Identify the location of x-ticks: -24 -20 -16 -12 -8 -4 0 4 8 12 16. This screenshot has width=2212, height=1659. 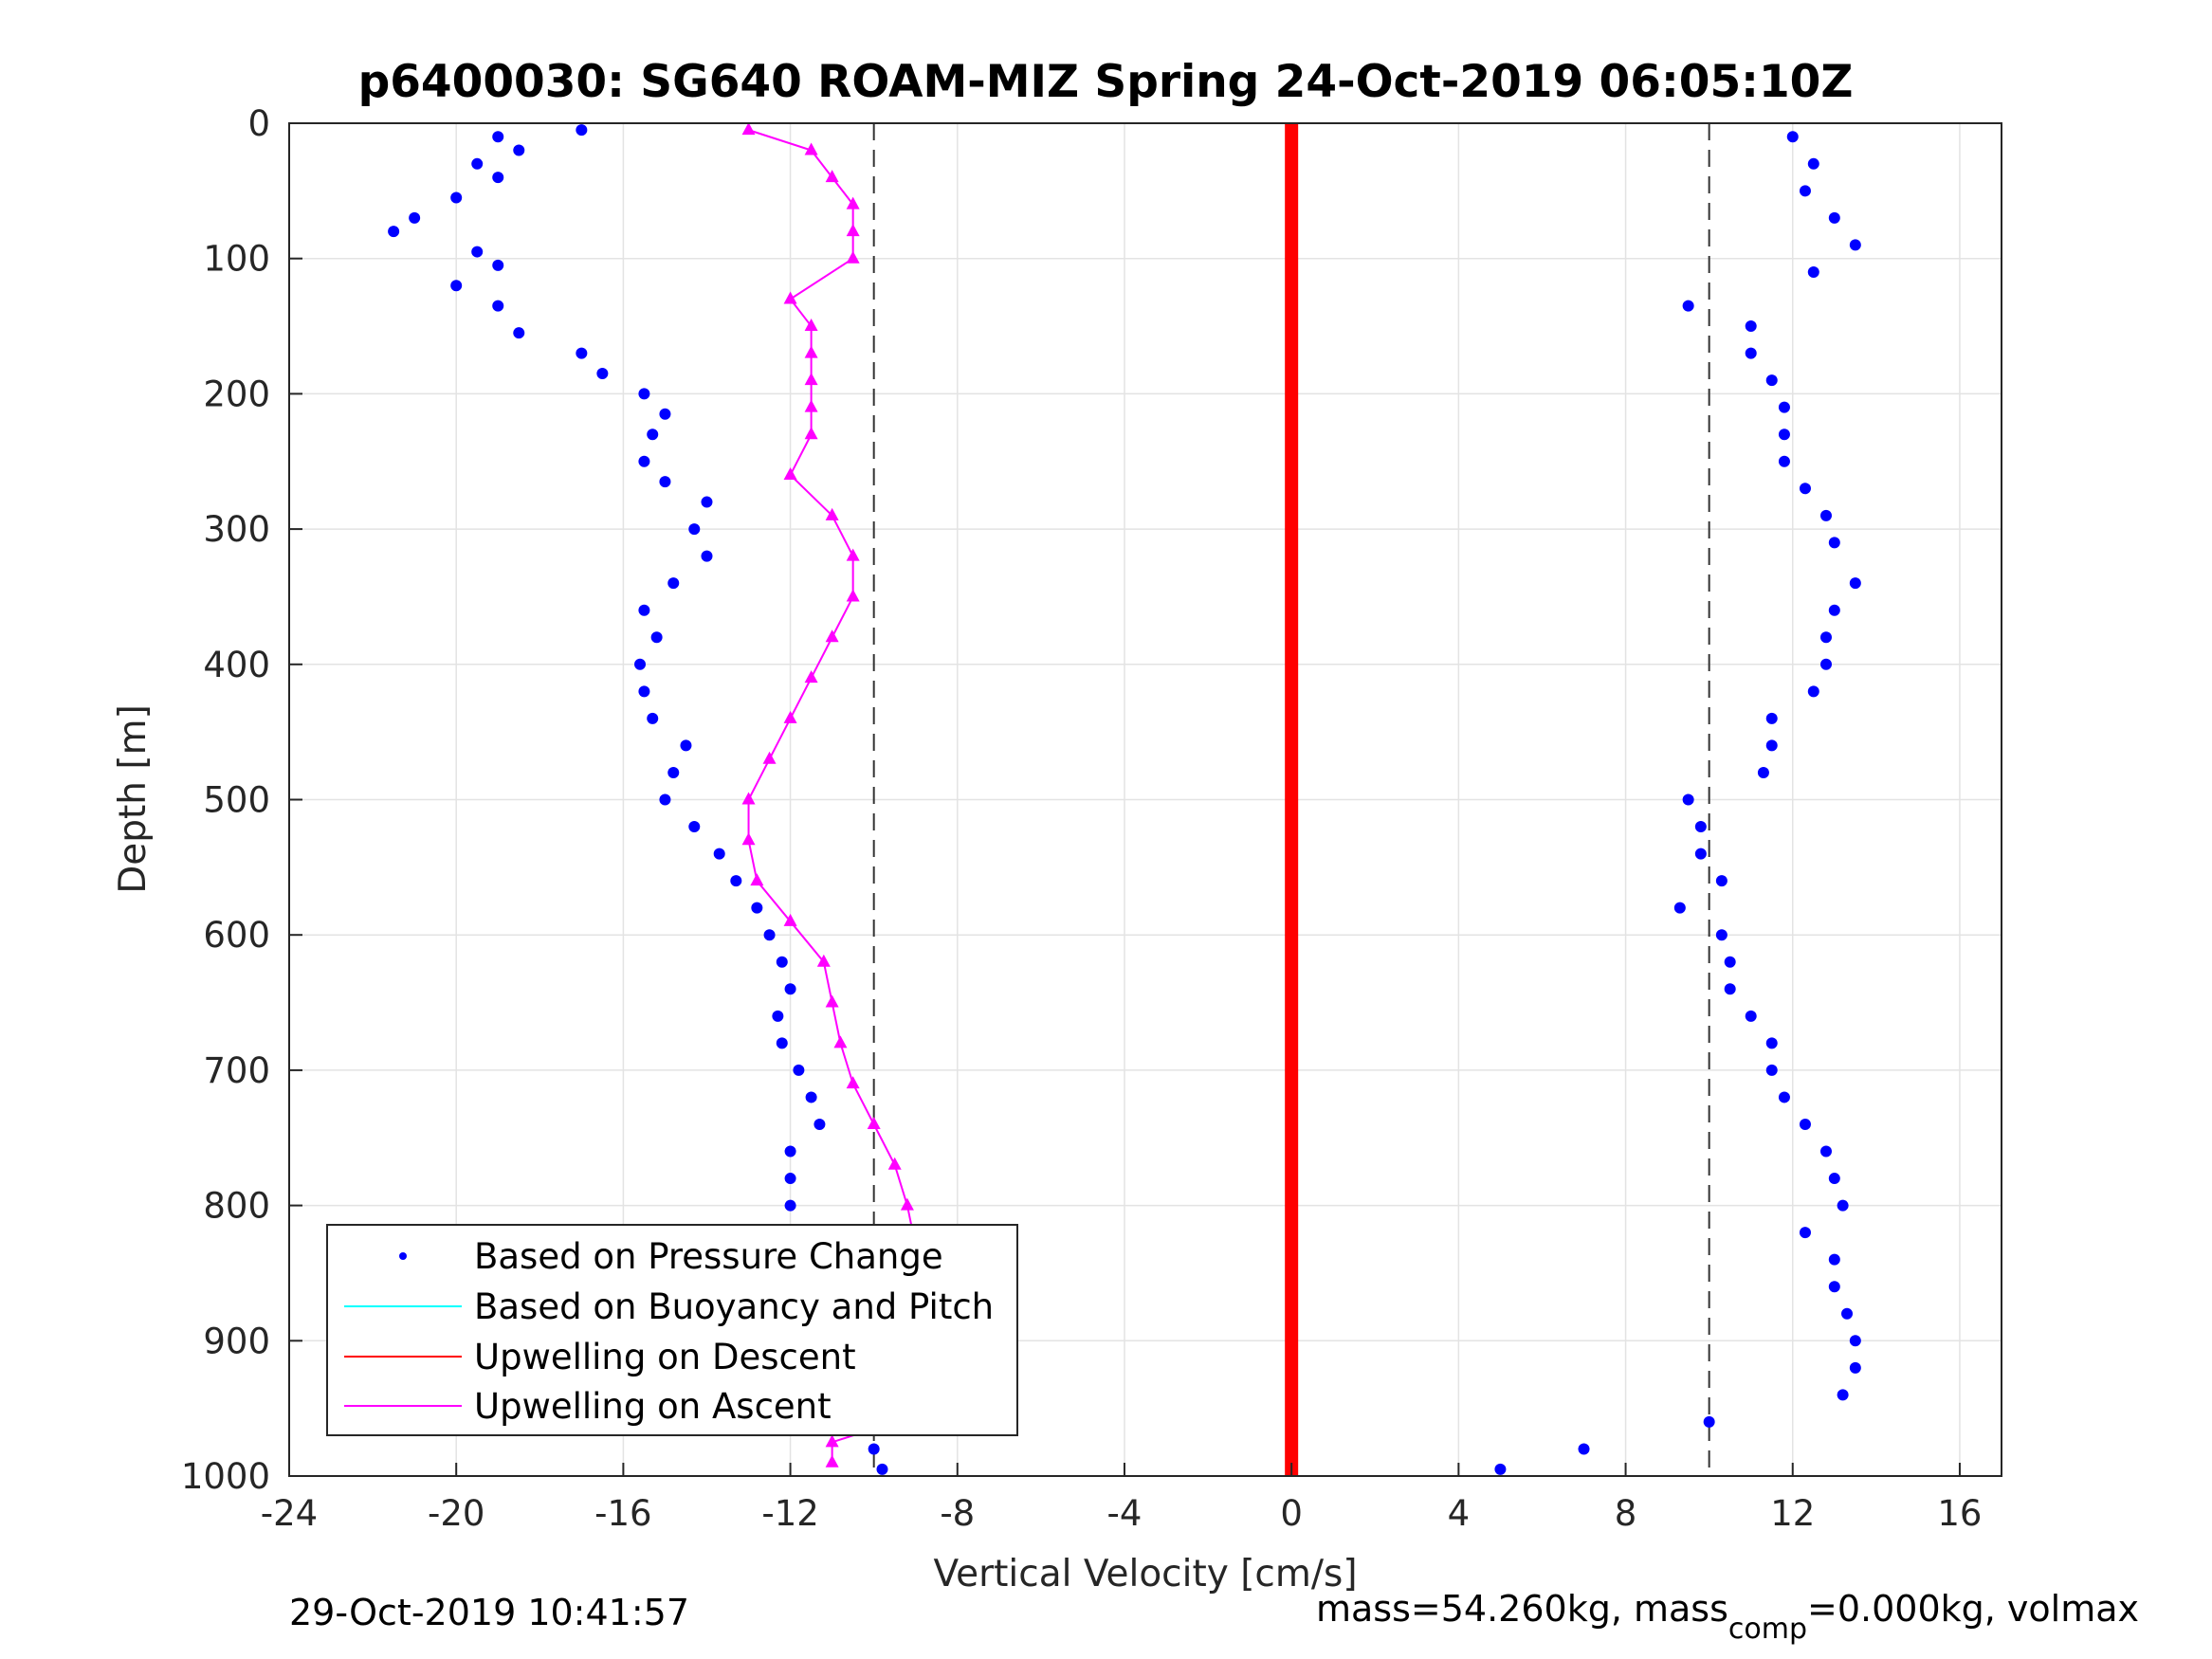
(1121, 1498).